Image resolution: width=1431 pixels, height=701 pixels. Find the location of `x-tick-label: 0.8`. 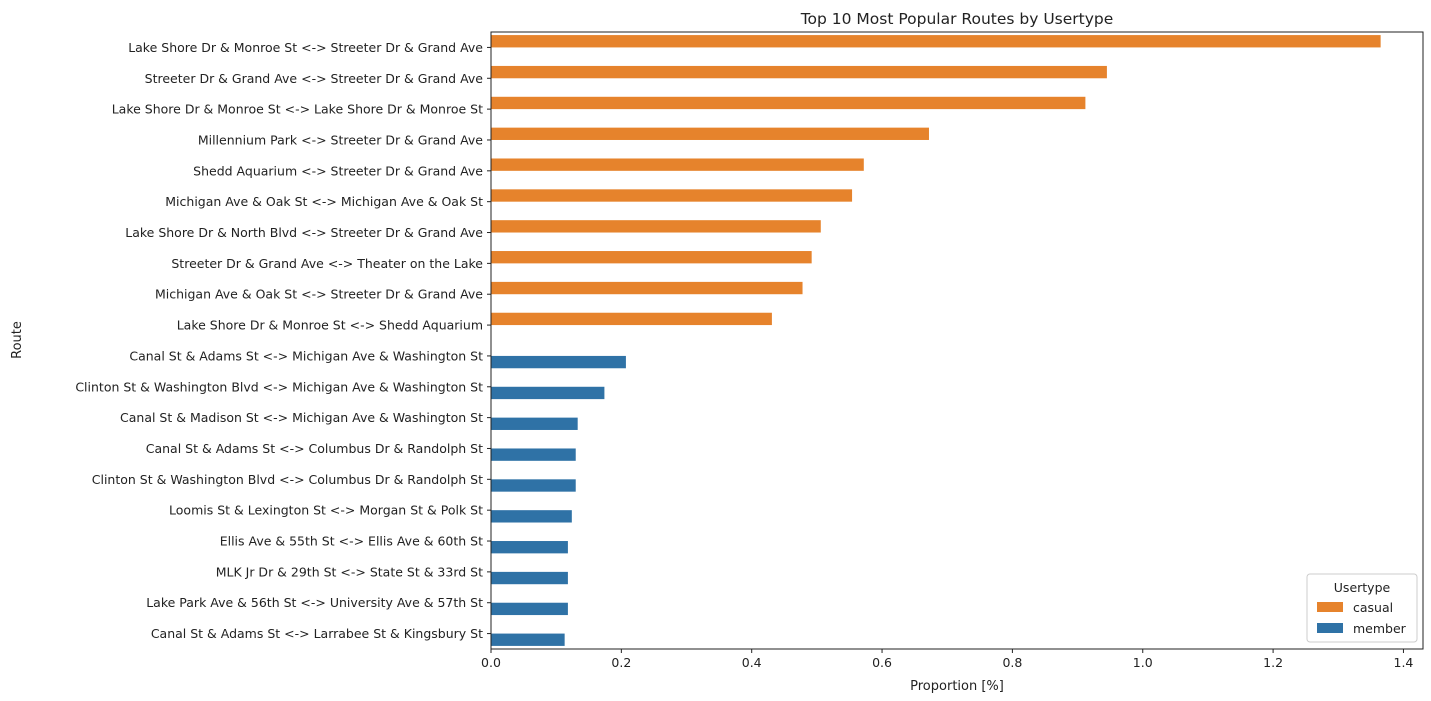

x-tick-label: 0.8 is located at coordinates (1012, 662).